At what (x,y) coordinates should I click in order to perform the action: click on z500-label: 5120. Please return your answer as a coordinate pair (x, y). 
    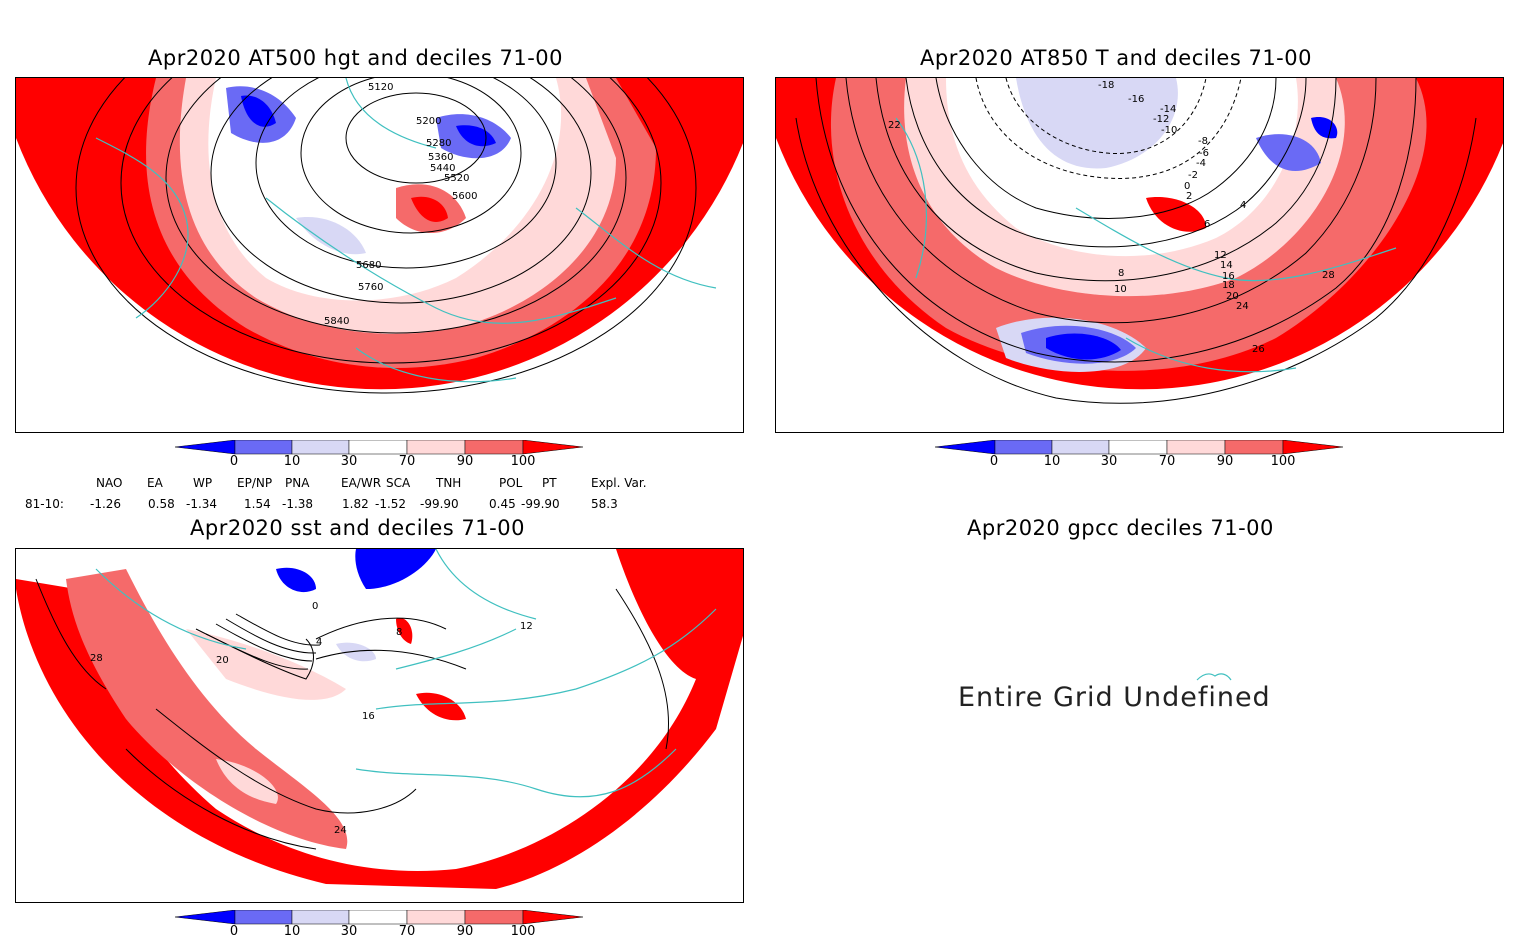
    Looking at the image, I should click on (380, 87).